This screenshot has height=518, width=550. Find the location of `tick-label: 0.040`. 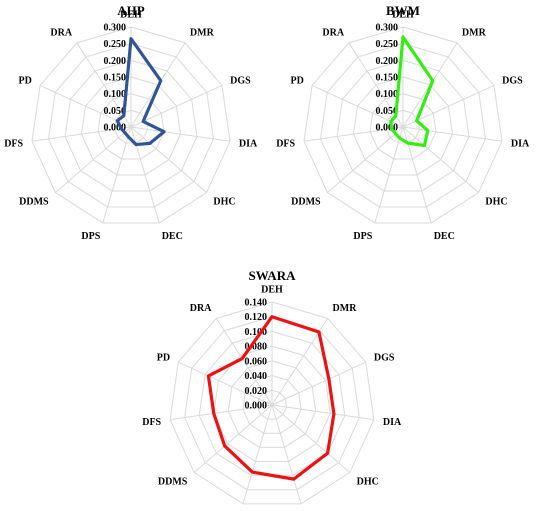

tick-label: 0.040 is located at coordinates (256, 376).